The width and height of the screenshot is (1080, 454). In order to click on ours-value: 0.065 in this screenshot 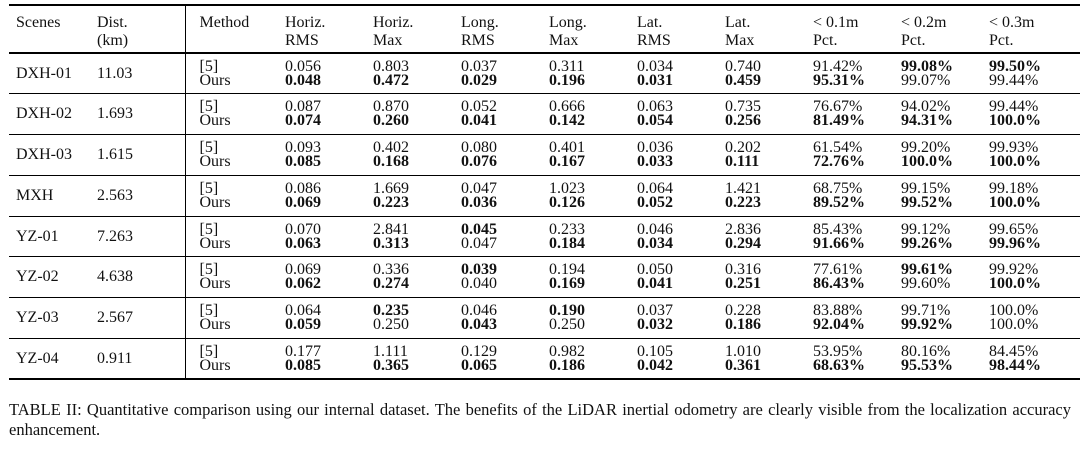, I will do `click(479, 365)`.